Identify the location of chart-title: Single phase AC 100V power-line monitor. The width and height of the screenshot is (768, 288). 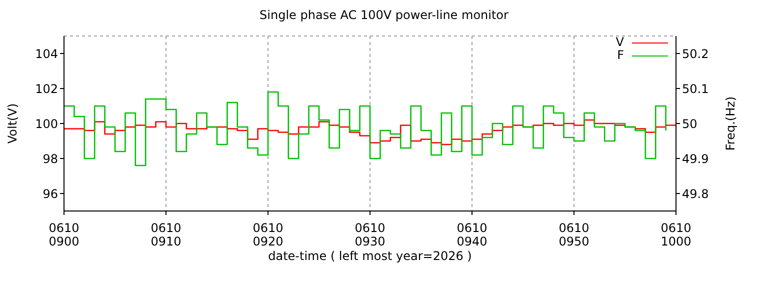
(384, 15).